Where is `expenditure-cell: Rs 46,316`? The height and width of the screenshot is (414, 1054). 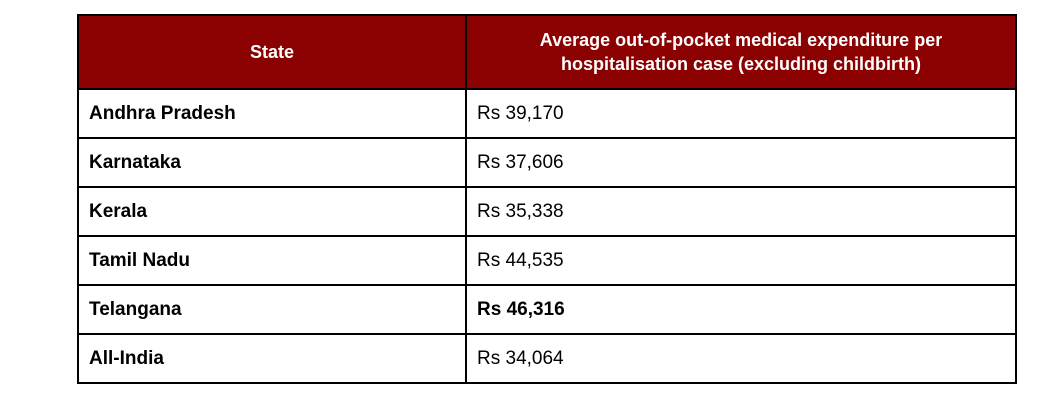
expenditure-cell: Rs 46,316 is located at coordinates (741, 309).